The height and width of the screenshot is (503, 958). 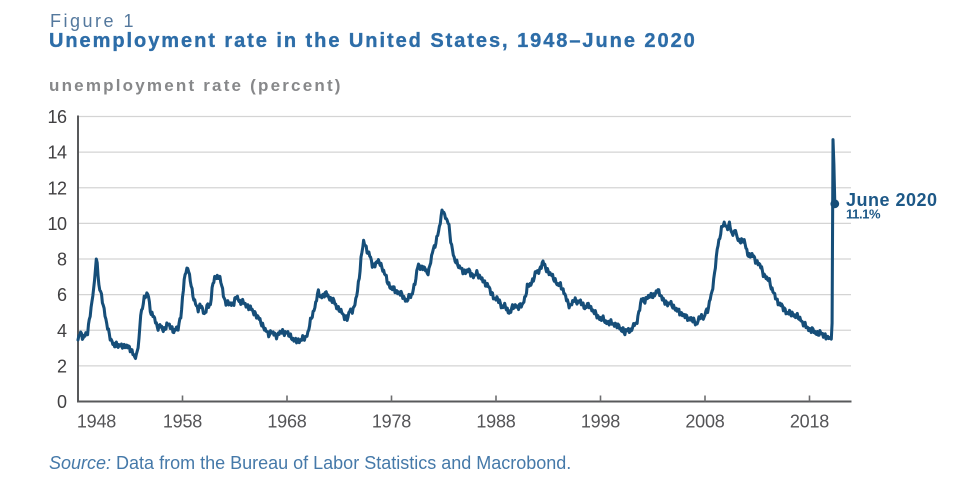 I want to click on svg-text: 1948, so click(x=96, y=422).